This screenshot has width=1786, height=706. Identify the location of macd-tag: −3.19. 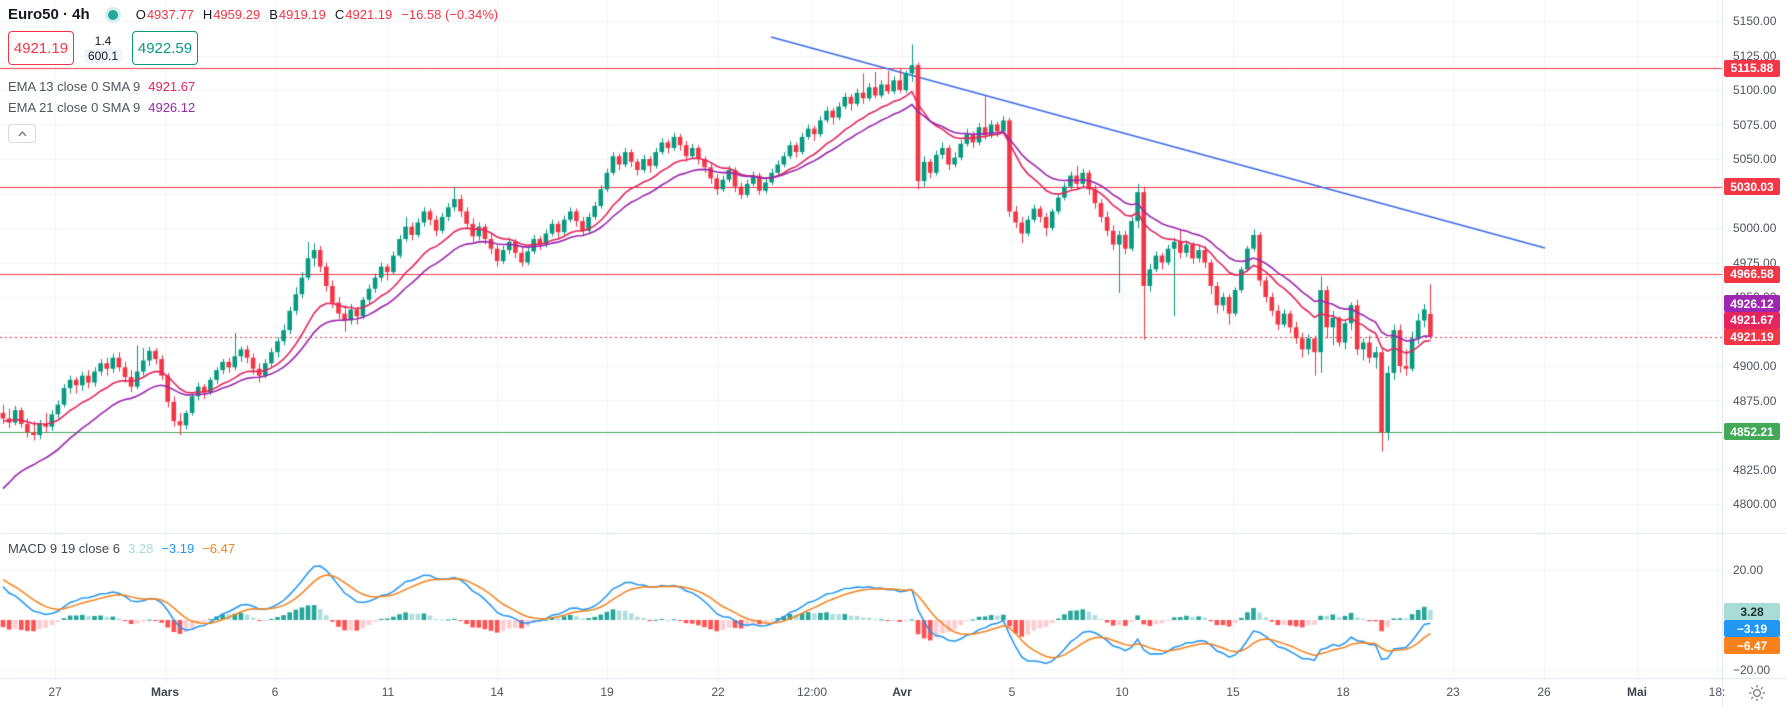
(1752, 629).